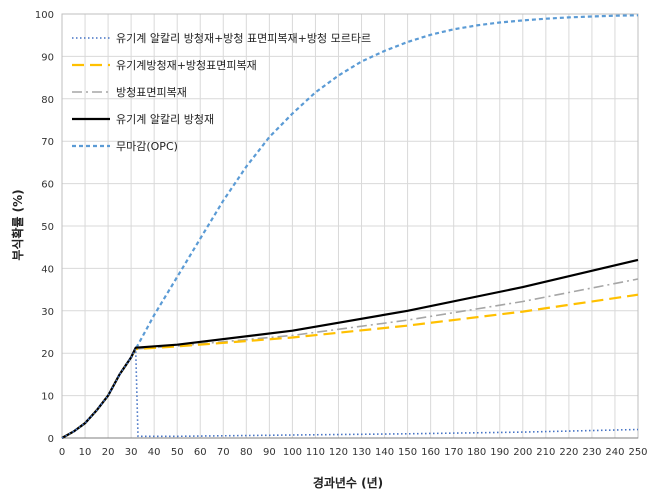 This screenshot has height=495, width=656. Describe the element at coordinates (108, 452) in the screenshot. I see `x-tick-label: 20` at that location.